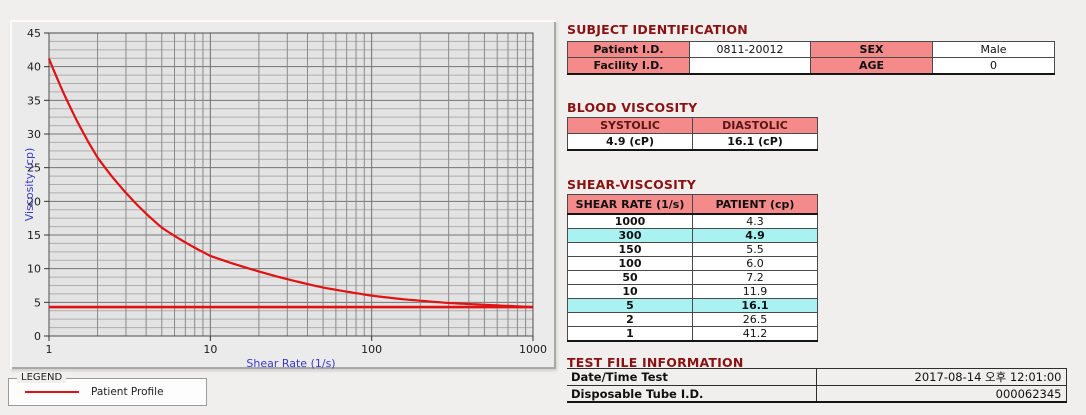 The image size is (1086, 415). Describe the element at coordinates (755, 319) in the screenshot. I see `patient-viscosity-cell: 26.5` at that location.